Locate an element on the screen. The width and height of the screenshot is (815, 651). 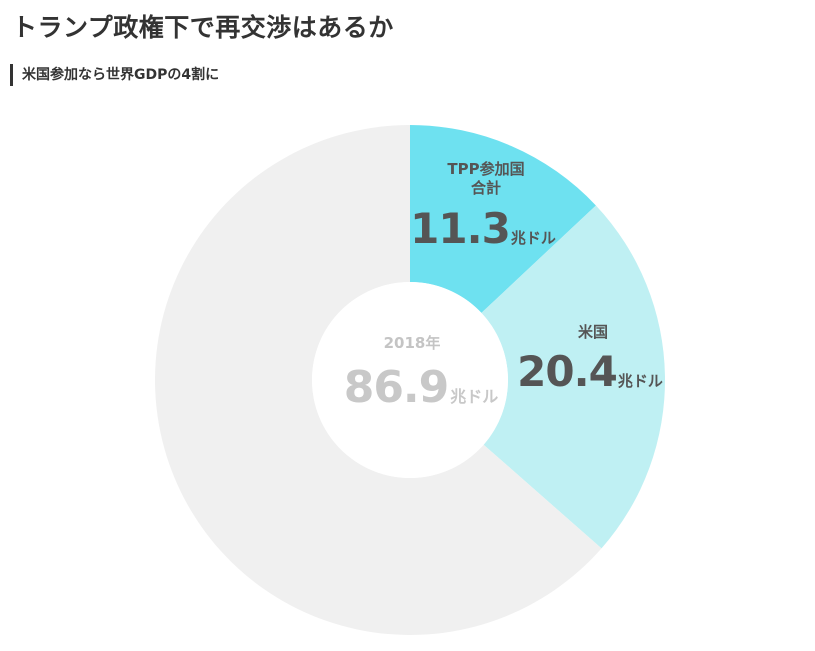
slice-value-tpp: 11.3兆ドル is located at coordinates (483, 228).